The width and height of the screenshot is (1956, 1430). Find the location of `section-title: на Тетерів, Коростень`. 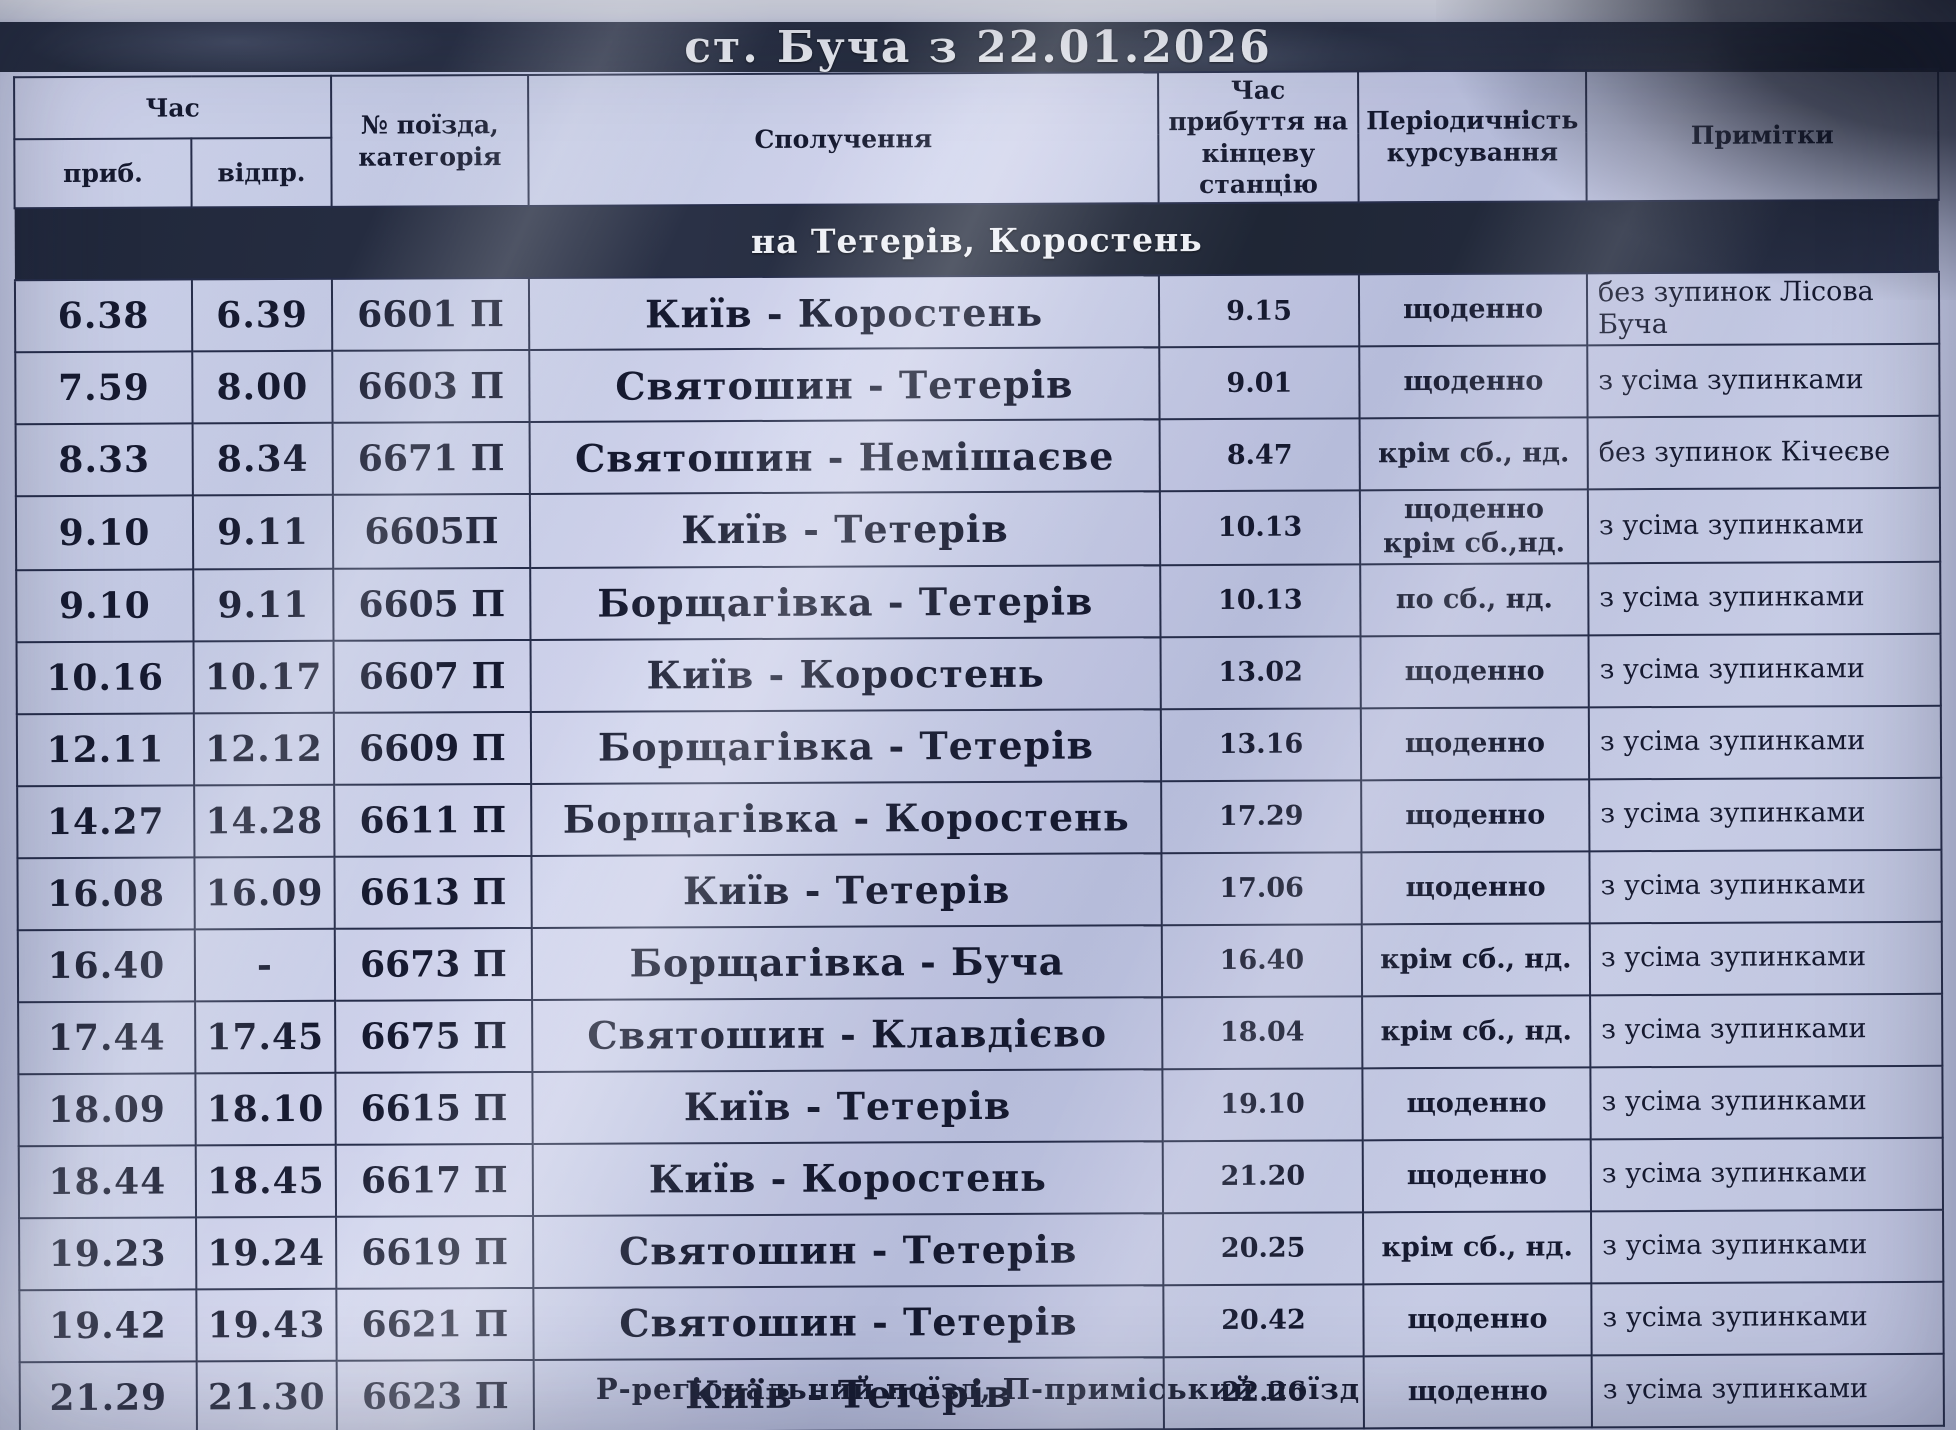

section-title: на Тетерів, Коростень is located at coordinates (976, 240).